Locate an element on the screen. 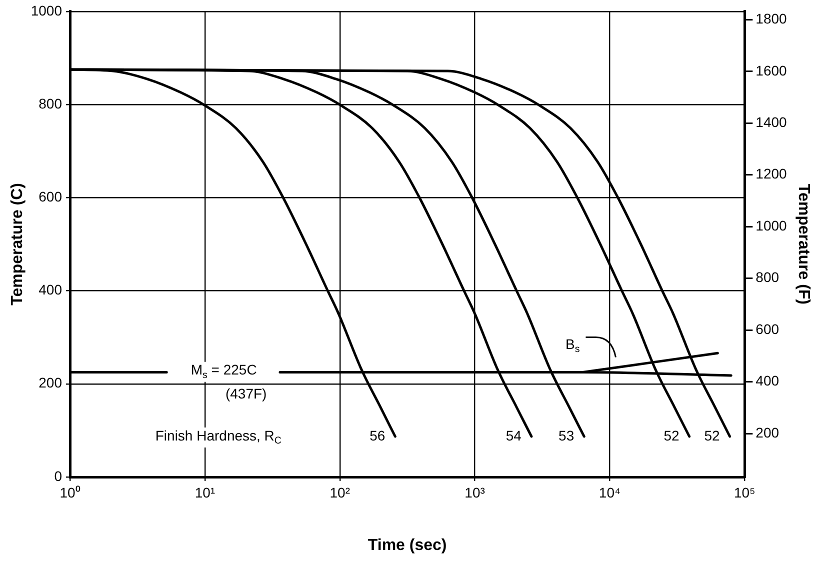 The image size is (827, 567). series-label: 54 is located at coordinates (514, 435).